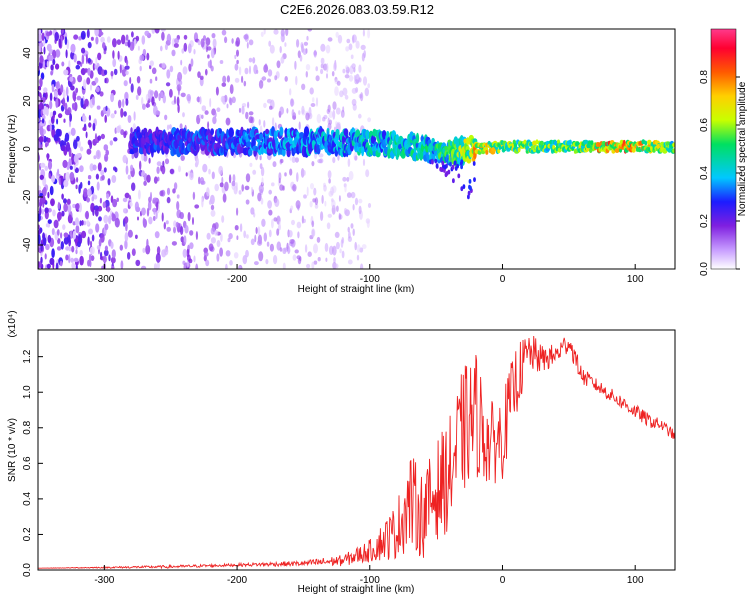  I want to click on colorbar-ticks: 0.0 0.2 0.4 0.6 0.8, so click(719, 173).